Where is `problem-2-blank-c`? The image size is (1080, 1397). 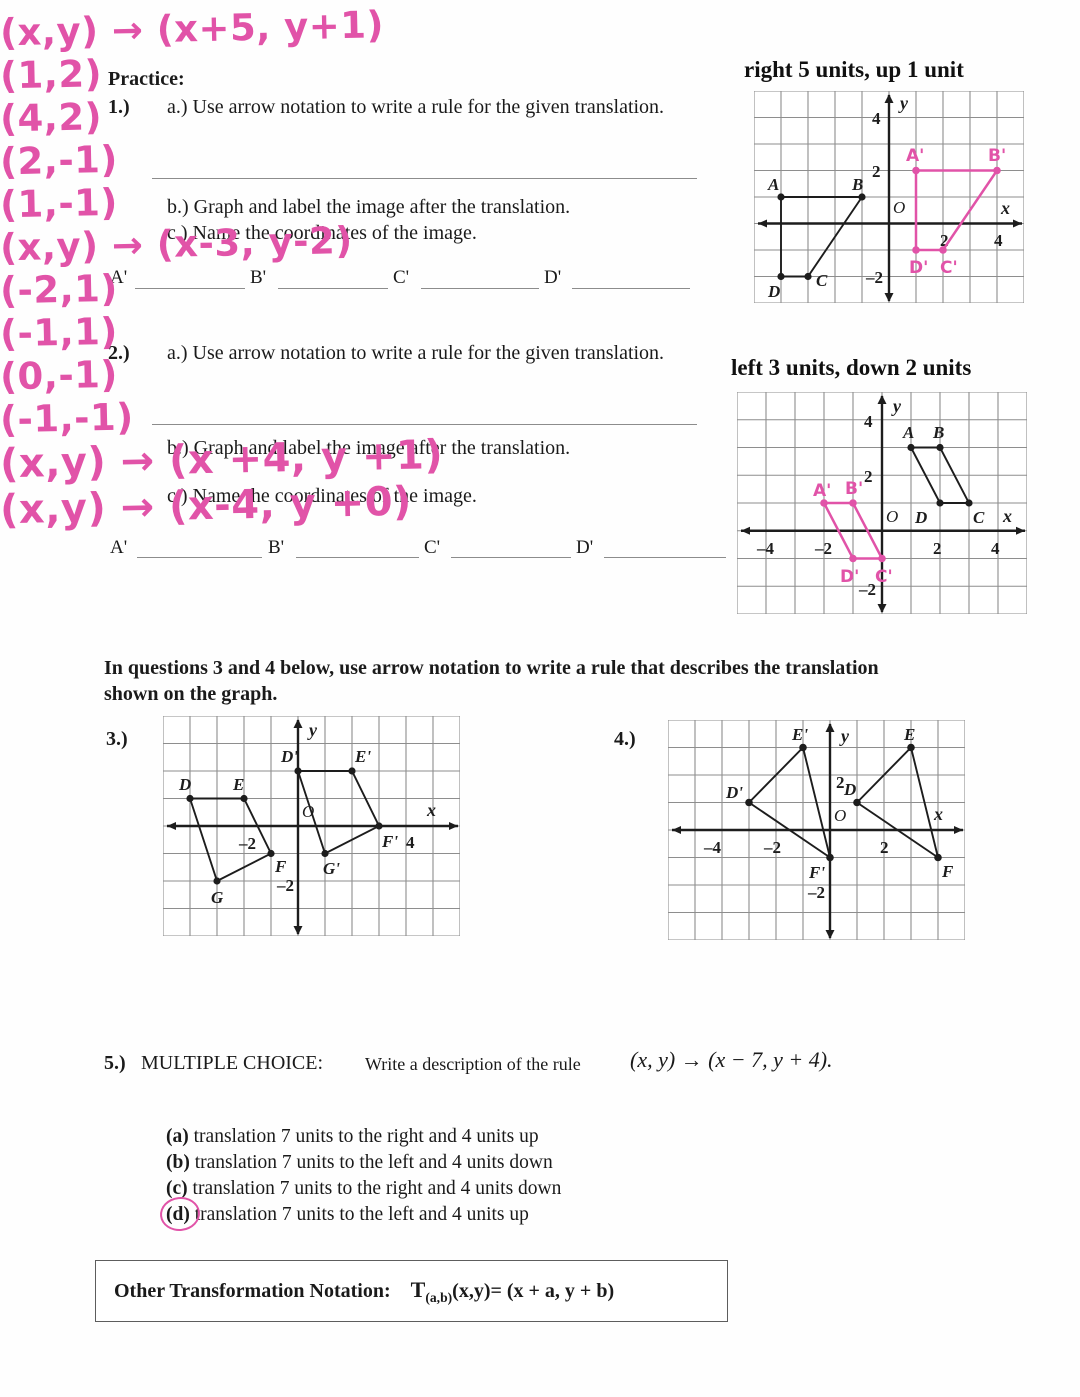 problem-2-blank-c is located at coordinates (511, 557).